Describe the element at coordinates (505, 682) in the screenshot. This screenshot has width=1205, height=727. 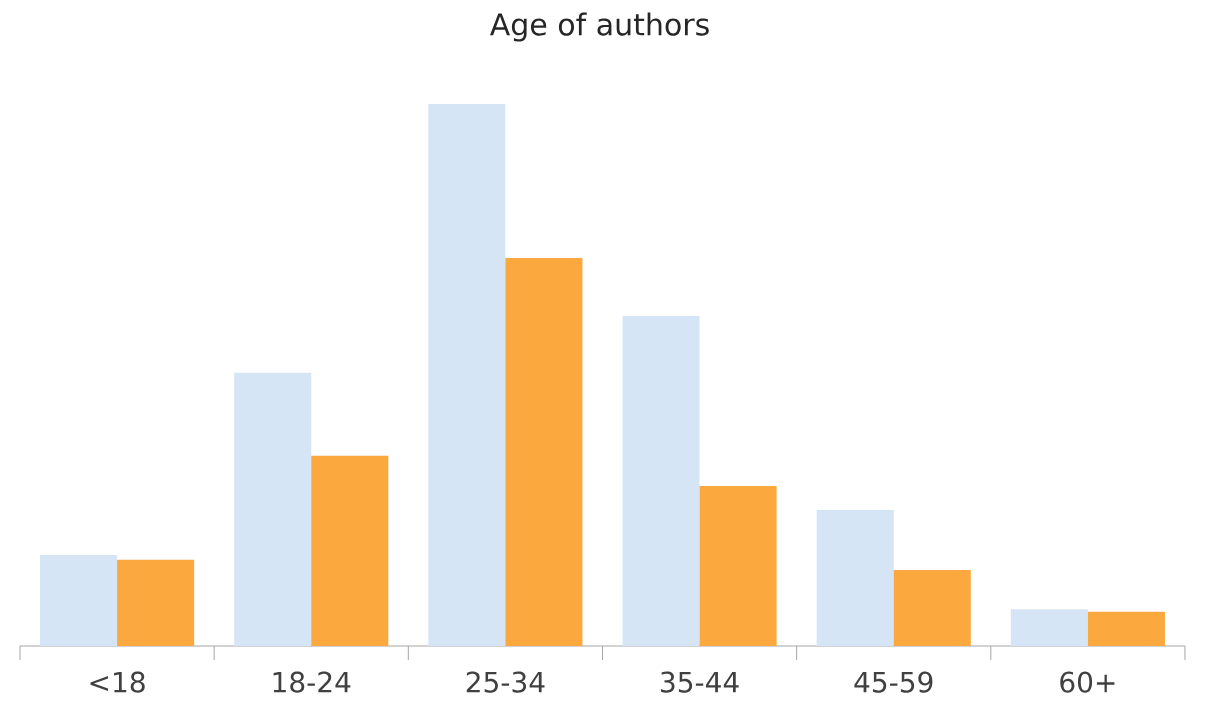
I see `x-tick-label: 25-34` at that location.